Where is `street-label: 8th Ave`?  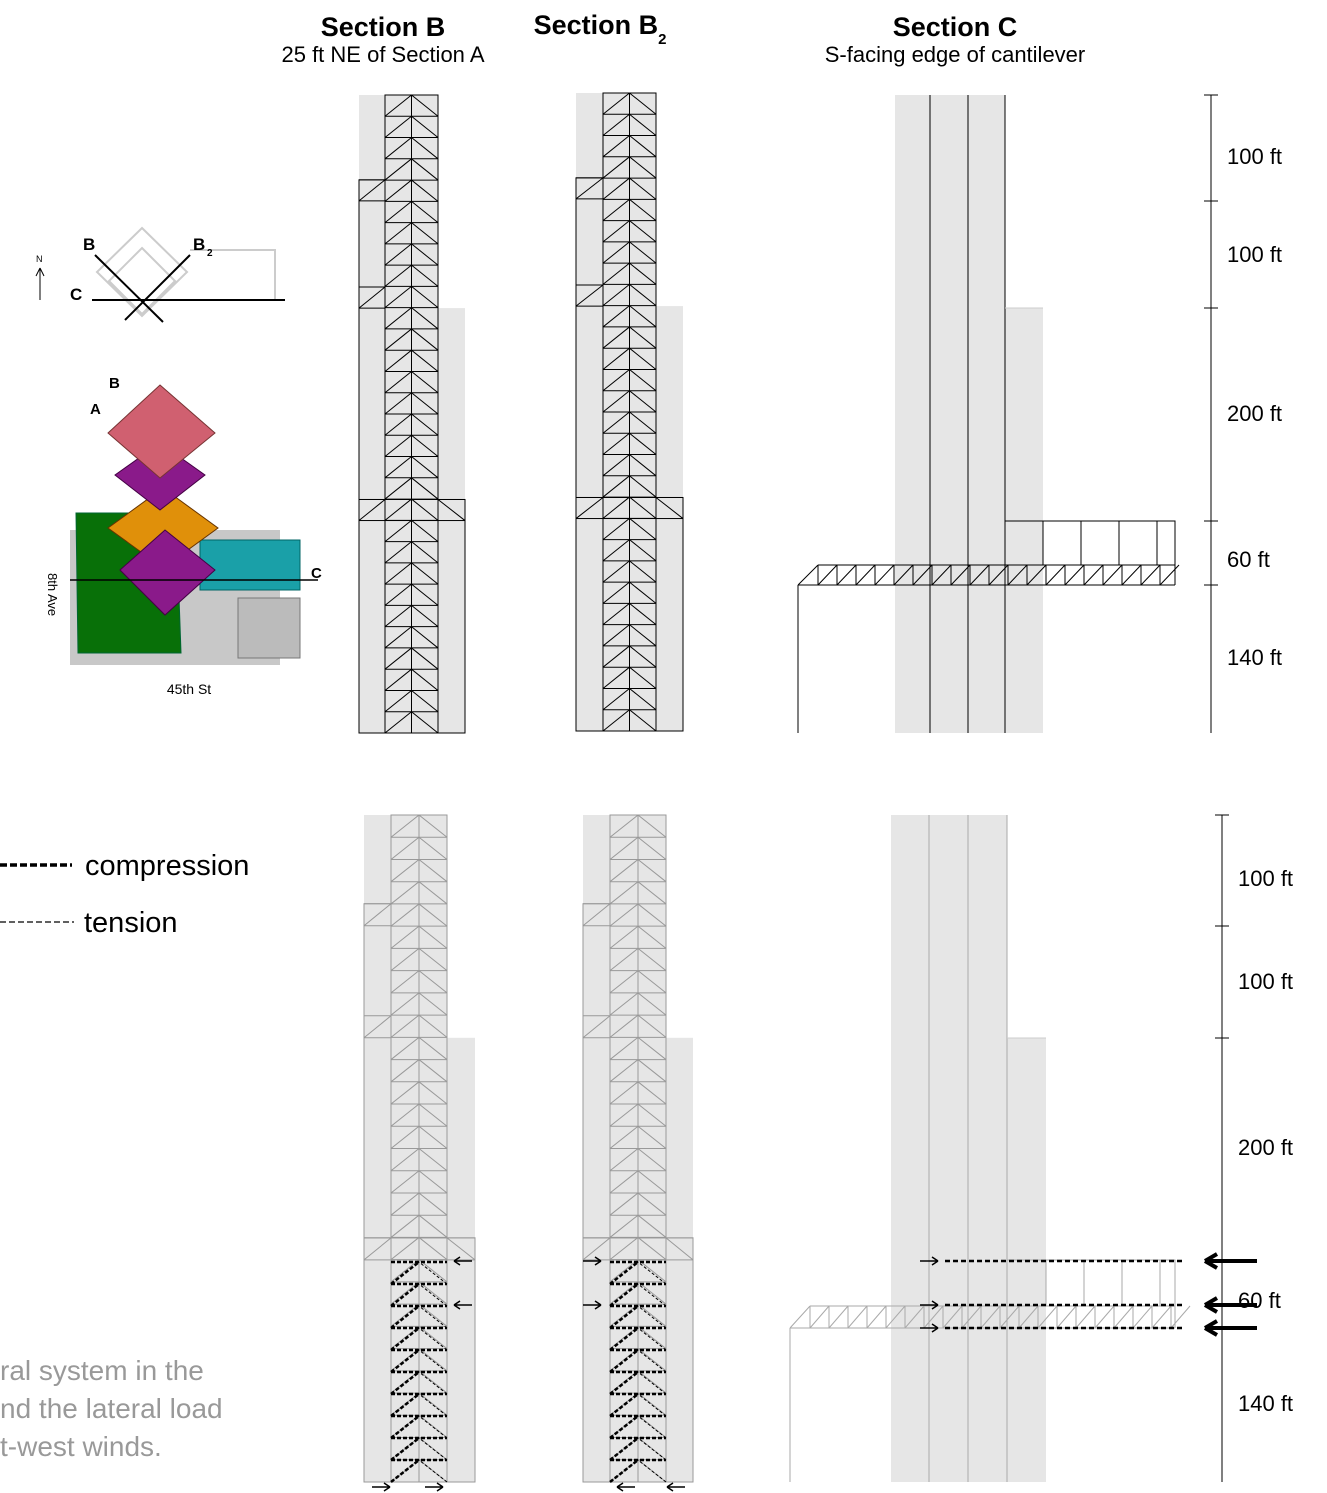 street-label: 8th Ave is located at coordinates (52, 594).